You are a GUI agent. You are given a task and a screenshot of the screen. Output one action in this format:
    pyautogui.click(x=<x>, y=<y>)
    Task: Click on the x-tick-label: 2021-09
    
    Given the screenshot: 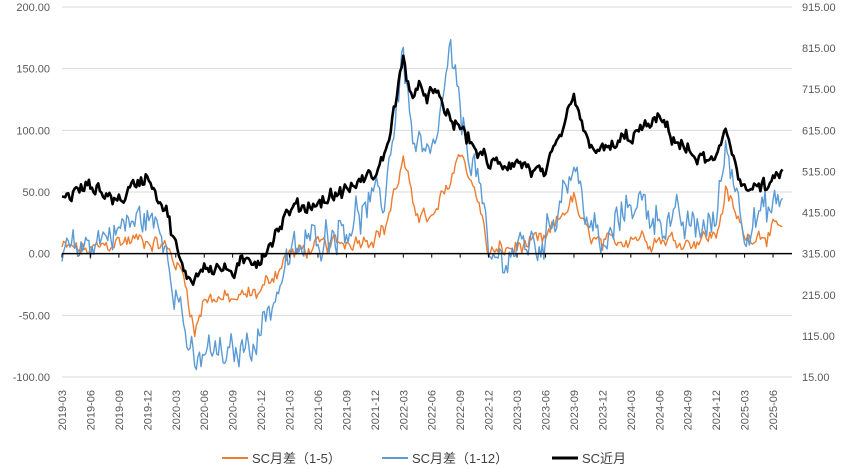 What is the action you would take?
    pyautogui.click(x=347, y=410)
    